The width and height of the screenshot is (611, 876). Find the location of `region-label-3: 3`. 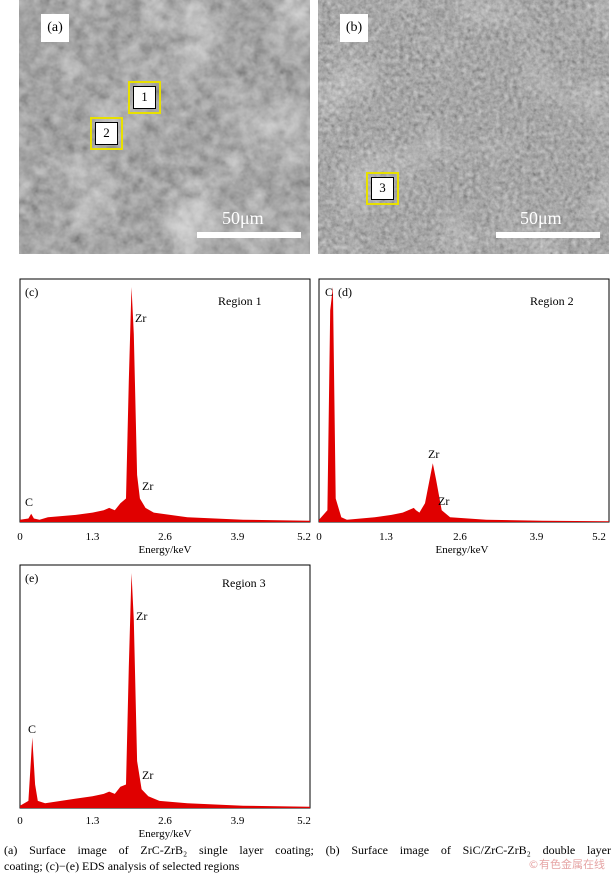

region-label-3: 3 is located at coordinates (382, 188).